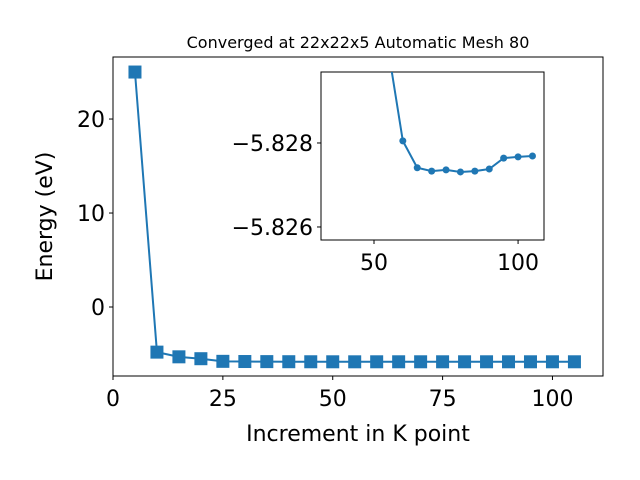 This screenshot has height=480, width=640. What do you see at coordinates (272, 228) in the screenshot?
I see `y-tick-label: −5.826` at bounding box center [272, 228].